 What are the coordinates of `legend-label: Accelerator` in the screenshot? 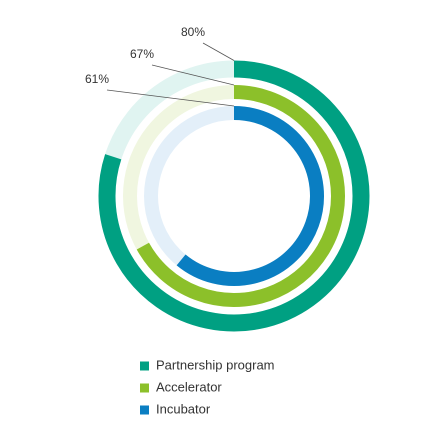 It's located at (189, 386).